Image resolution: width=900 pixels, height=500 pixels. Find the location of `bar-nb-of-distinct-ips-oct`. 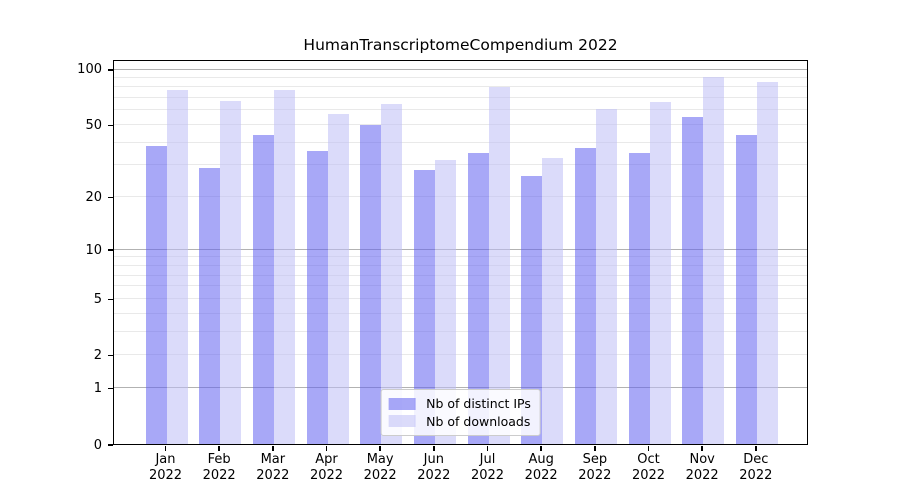

bar-nb-of-distinct-ips-oct is located at coordinates (639, 298).